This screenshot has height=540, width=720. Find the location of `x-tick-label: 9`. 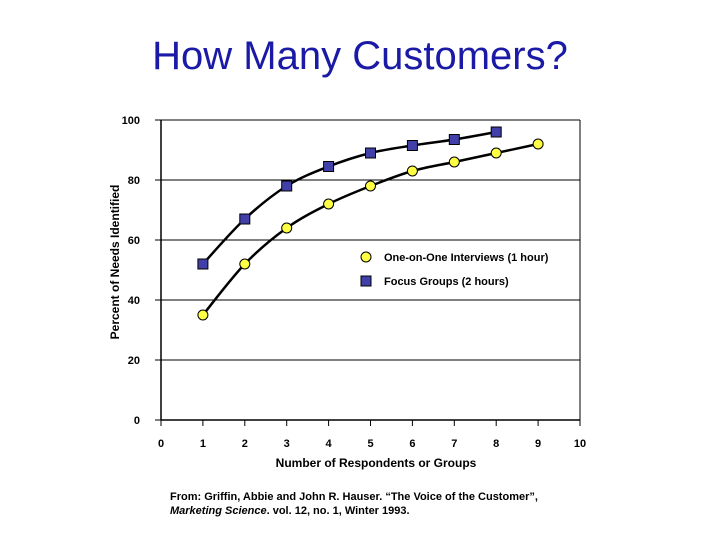

x-tick-label: 9 is located at coordinates (538, 444).